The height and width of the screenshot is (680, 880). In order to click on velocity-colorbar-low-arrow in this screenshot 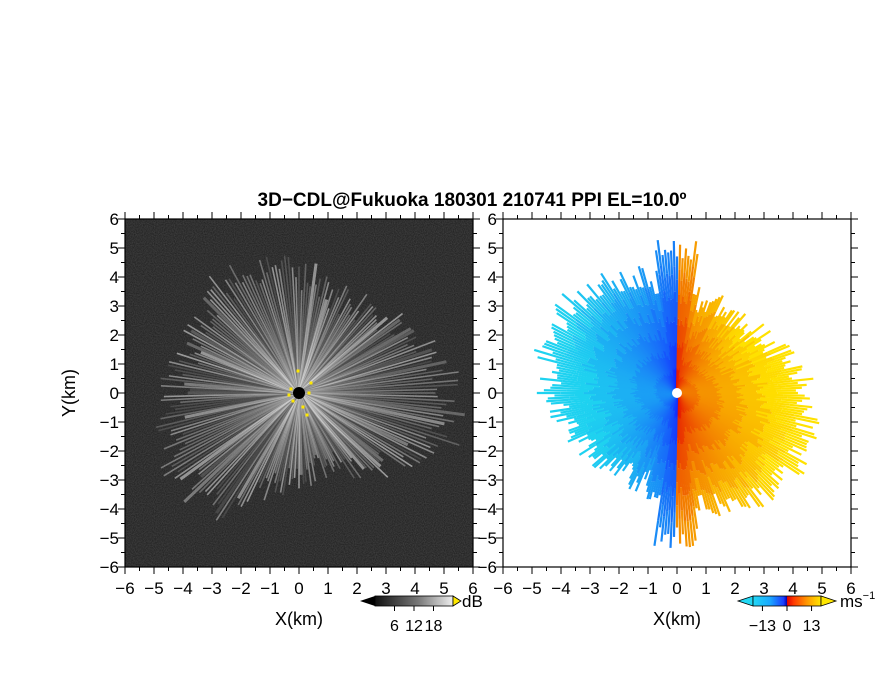, I will do `click(745, 601)`.